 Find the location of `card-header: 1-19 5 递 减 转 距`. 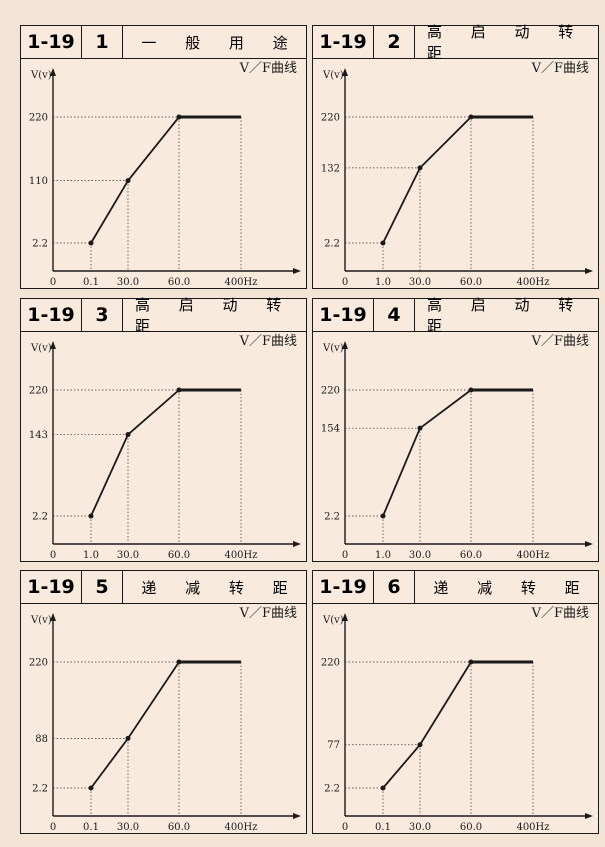

card-header: 1-19 5 递 减 转 距 is located at coordinates (163, 587).